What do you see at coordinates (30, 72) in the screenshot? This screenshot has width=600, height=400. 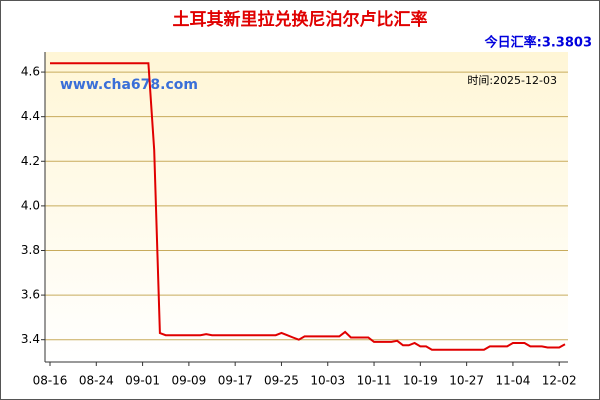 I see `y-tick-label: 4.6` at bounding box center [30, 72].